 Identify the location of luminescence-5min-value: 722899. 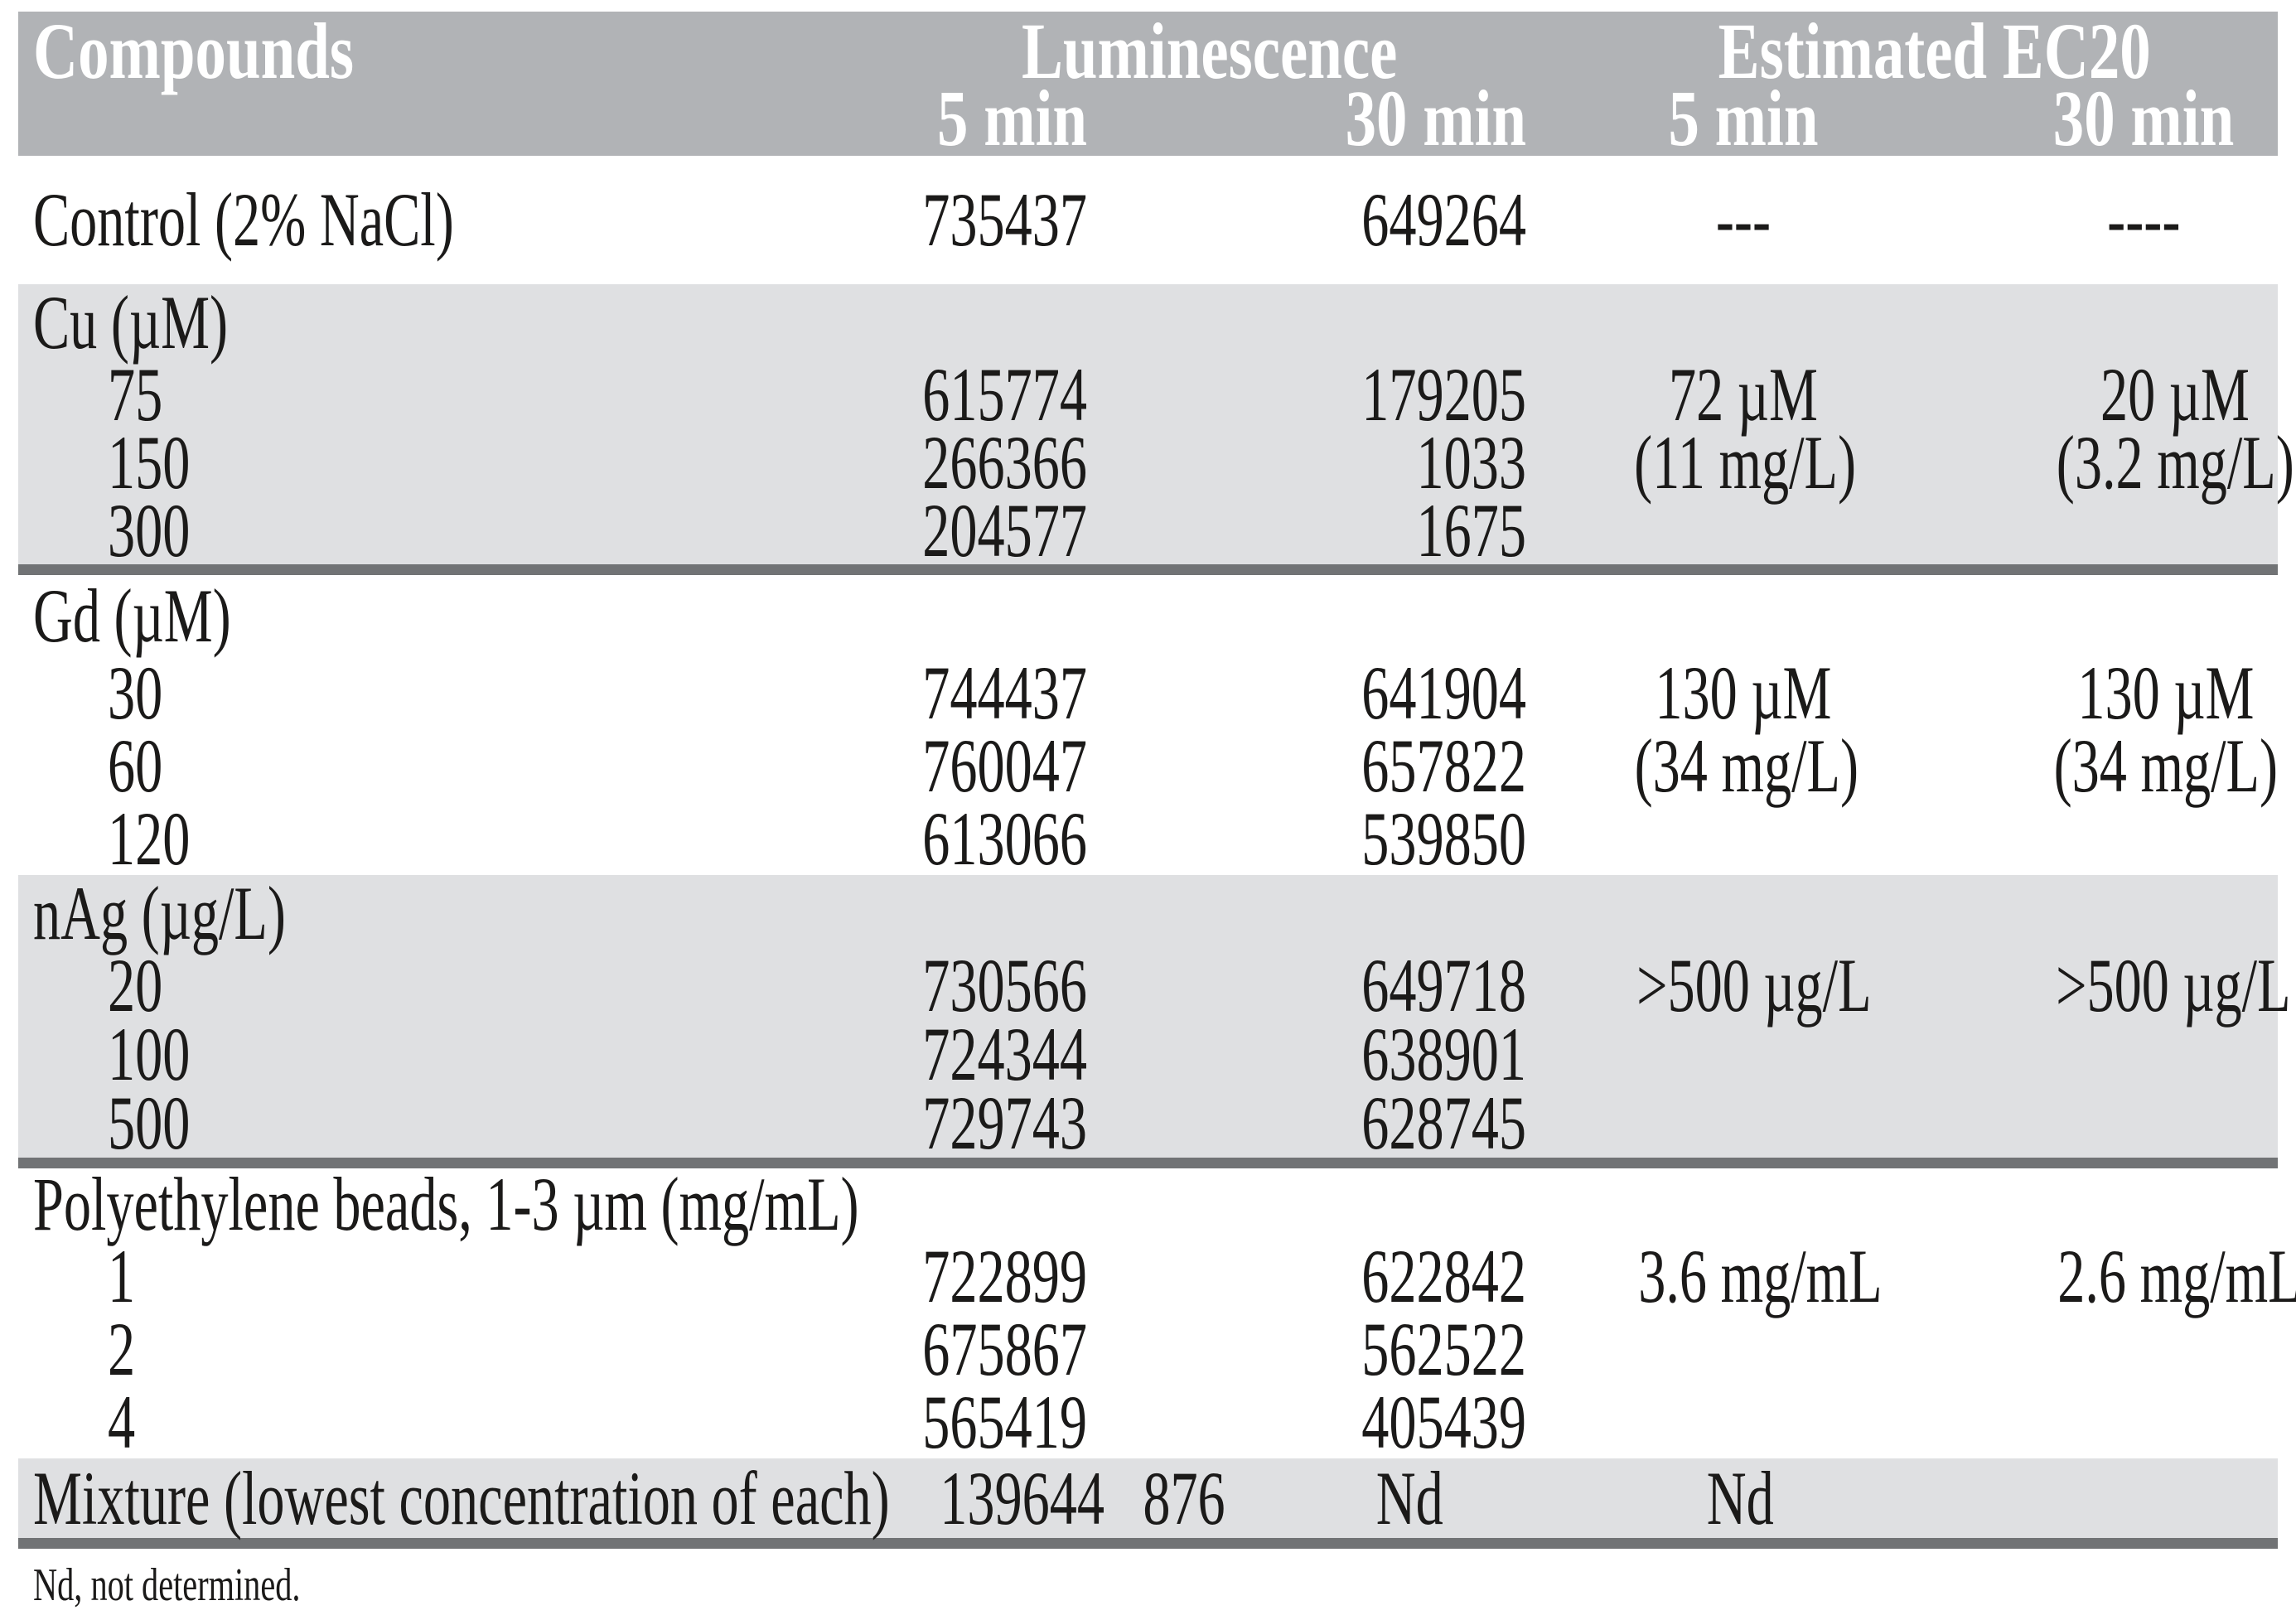
(1004, 1276).